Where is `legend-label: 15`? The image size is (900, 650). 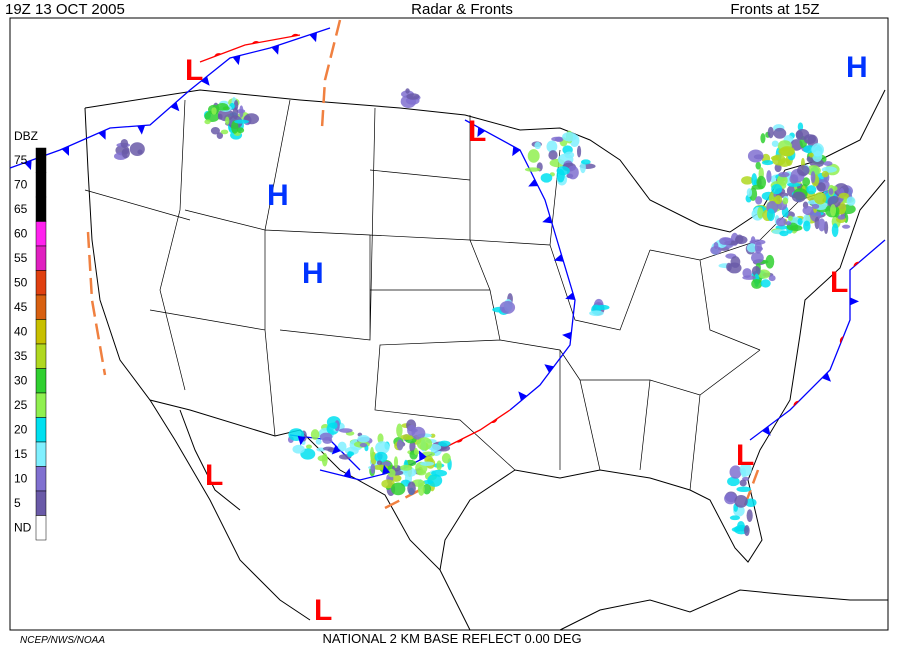
legend-label: 15 is located at coordinates (21, 454).